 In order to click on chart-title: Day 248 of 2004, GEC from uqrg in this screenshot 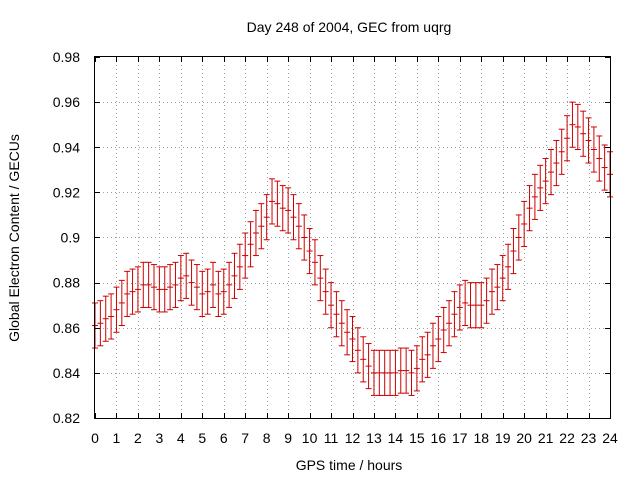, I will do `click(349, 27)`.